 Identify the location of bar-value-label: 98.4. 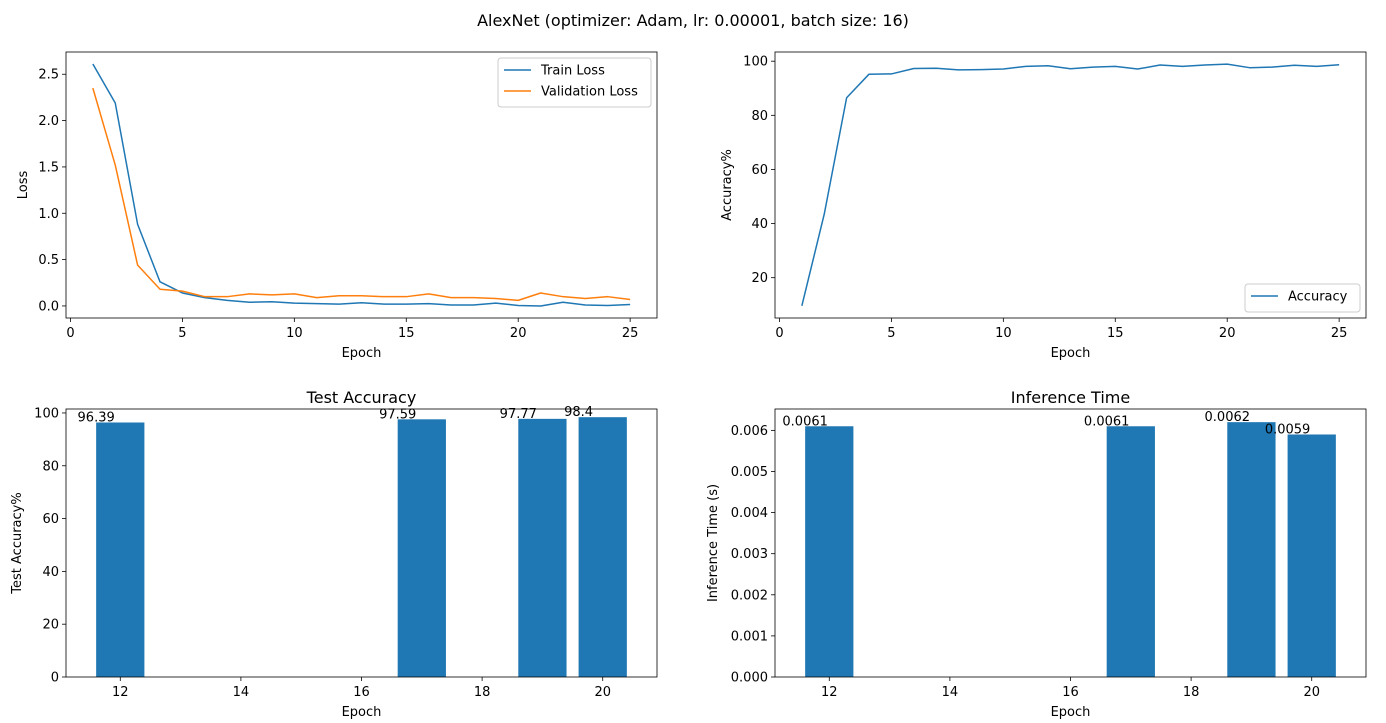
(578, 412).